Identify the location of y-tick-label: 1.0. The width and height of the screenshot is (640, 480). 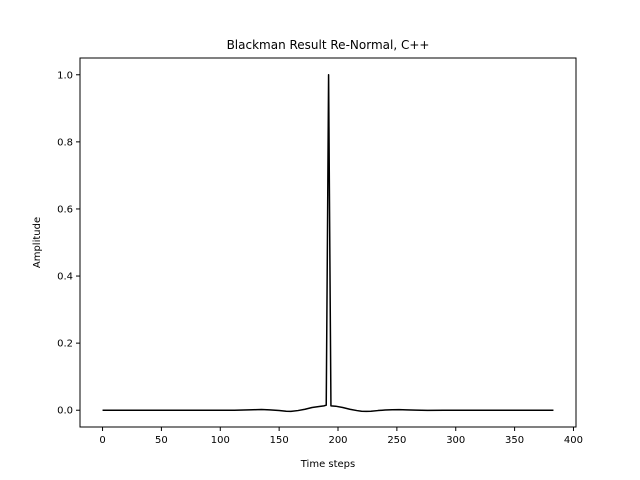
(65, 75).